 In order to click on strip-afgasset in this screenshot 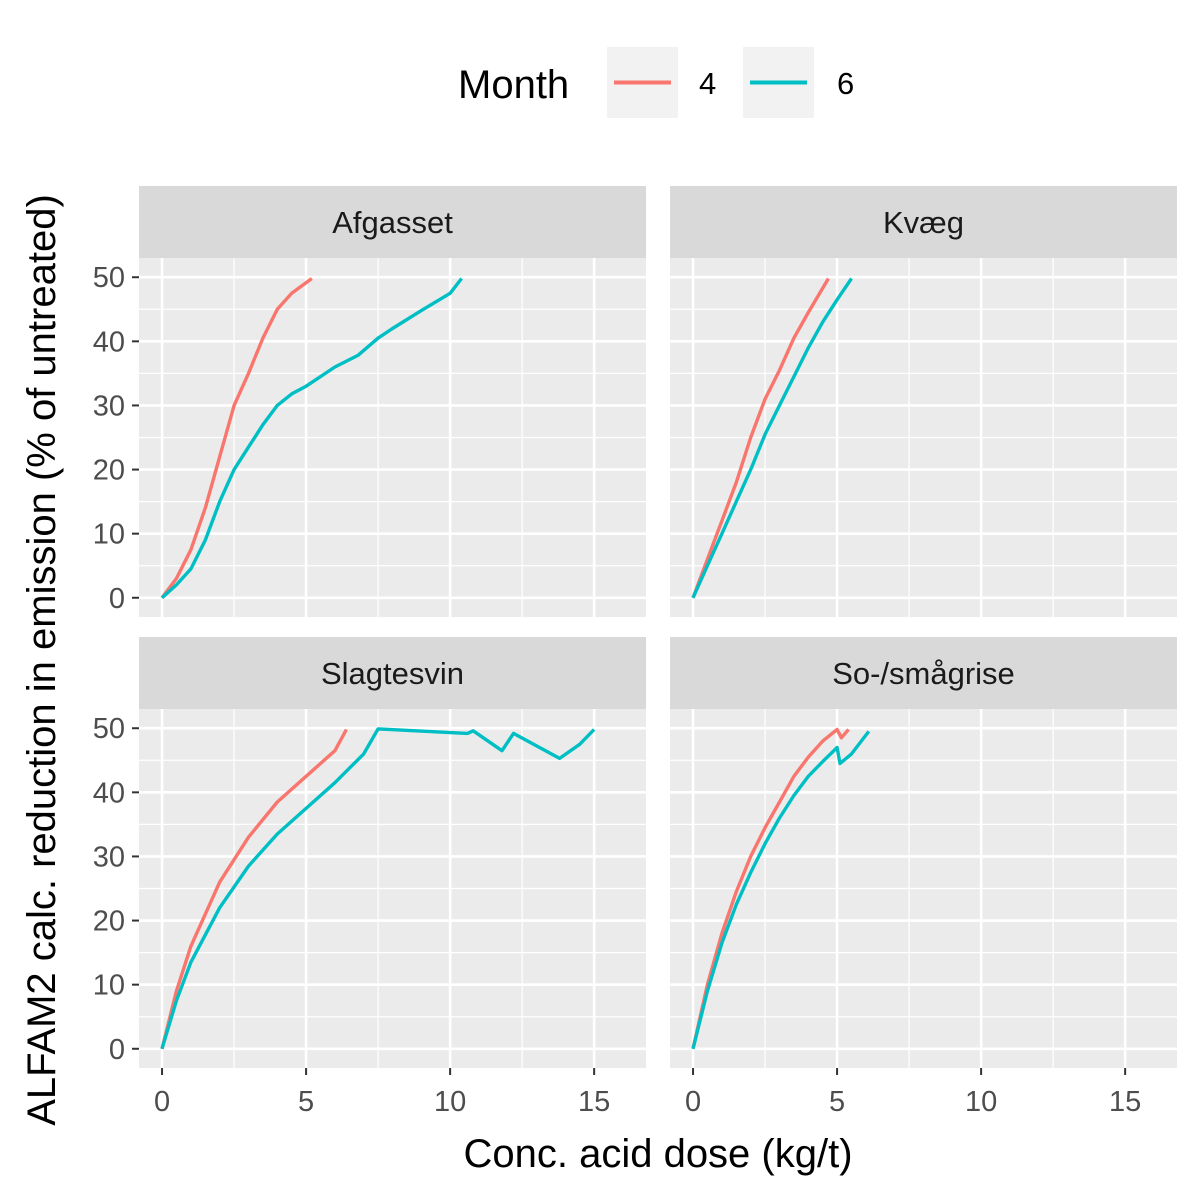, I will do `click(392, 222)`.